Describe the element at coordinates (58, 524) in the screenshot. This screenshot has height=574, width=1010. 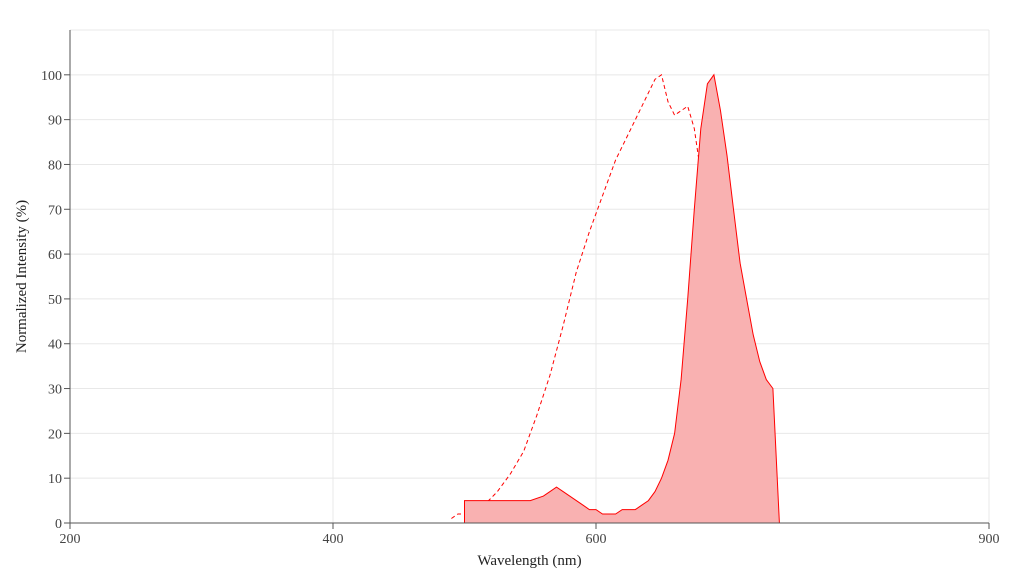
I see `y-tick-label: 0` at that location.